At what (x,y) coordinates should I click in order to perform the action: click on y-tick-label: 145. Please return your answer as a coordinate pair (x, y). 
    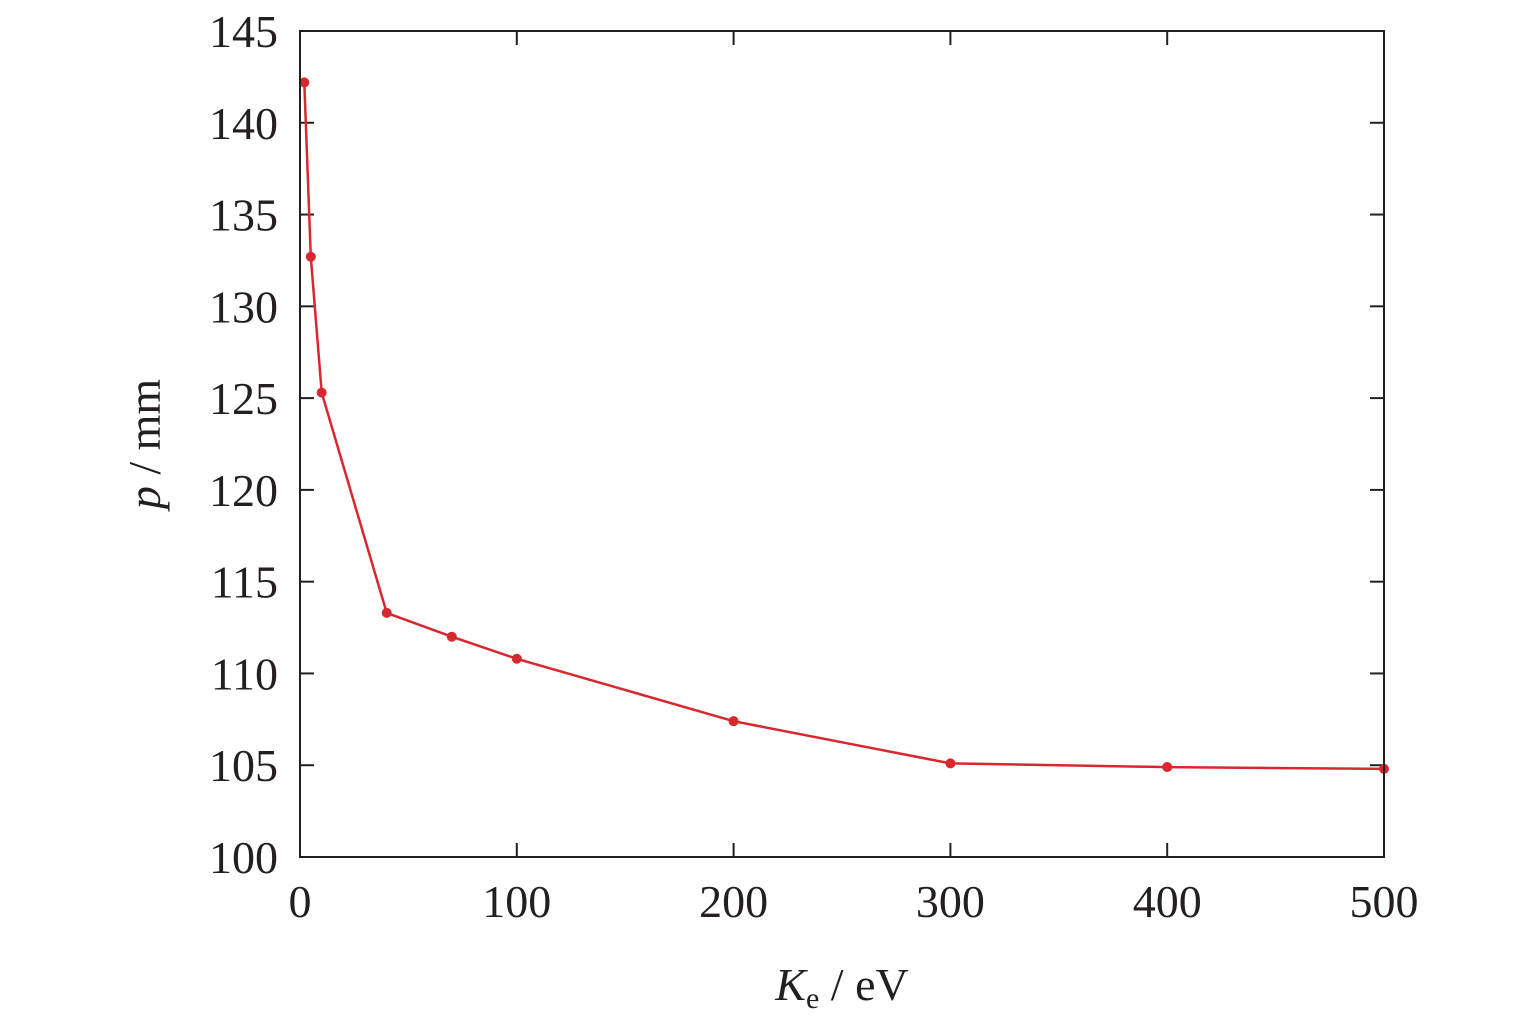
    Looking at the image, I should click on (243, 31).